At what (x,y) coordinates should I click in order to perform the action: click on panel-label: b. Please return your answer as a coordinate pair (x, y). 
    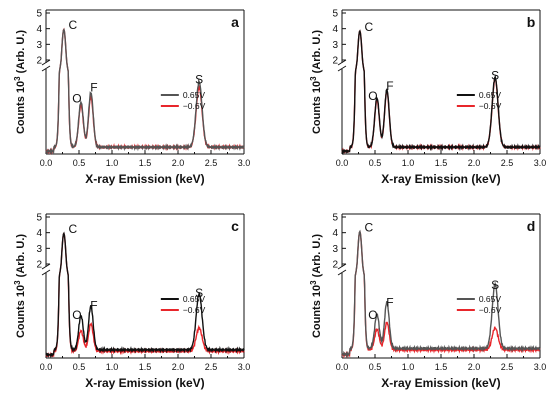
    Looking at the image, I should click on (531, 22).